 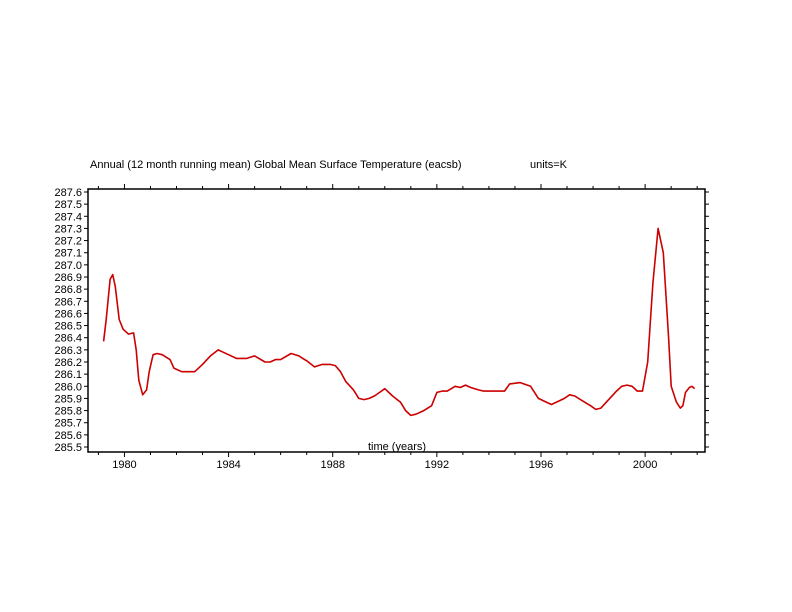 What do you see at coordinates (68, 302) in the screenshot?
I see `y-tick-label: 286.7` at bounding box center [68, 302].